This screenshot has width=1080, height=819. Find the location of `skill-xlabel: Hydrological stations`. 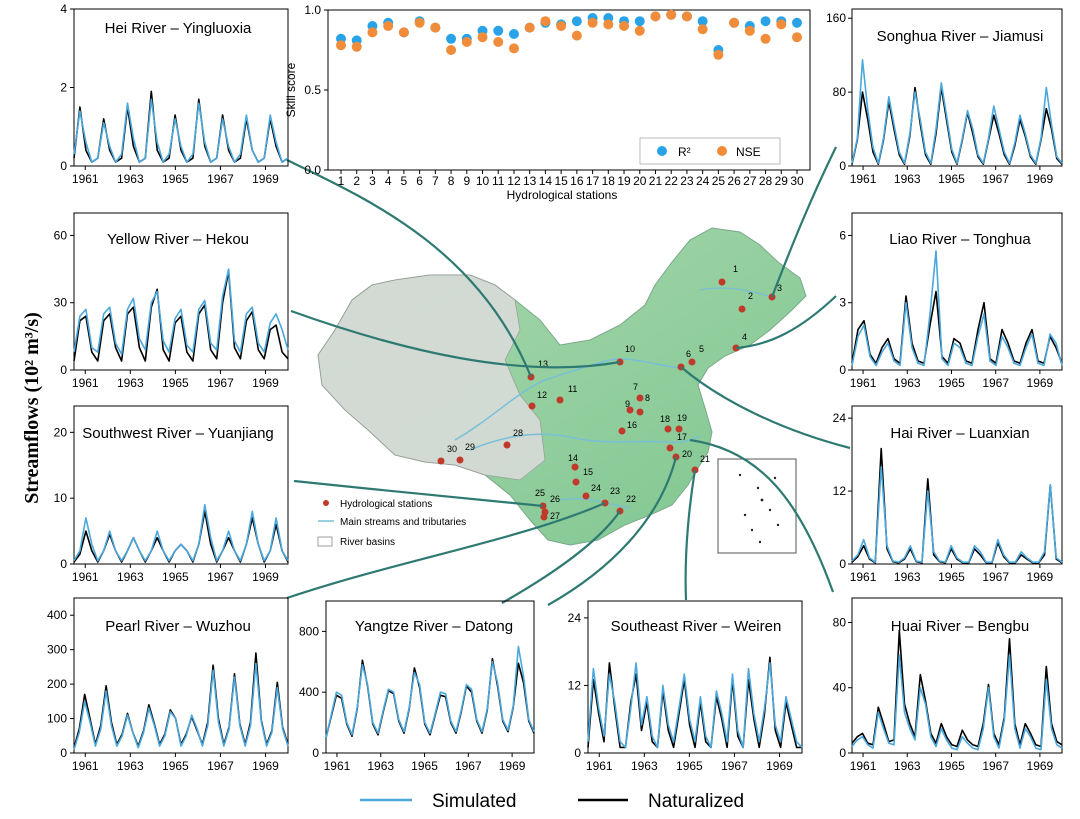

skill-xlabel: Hydrological stations is located at coordinates (562, 195).